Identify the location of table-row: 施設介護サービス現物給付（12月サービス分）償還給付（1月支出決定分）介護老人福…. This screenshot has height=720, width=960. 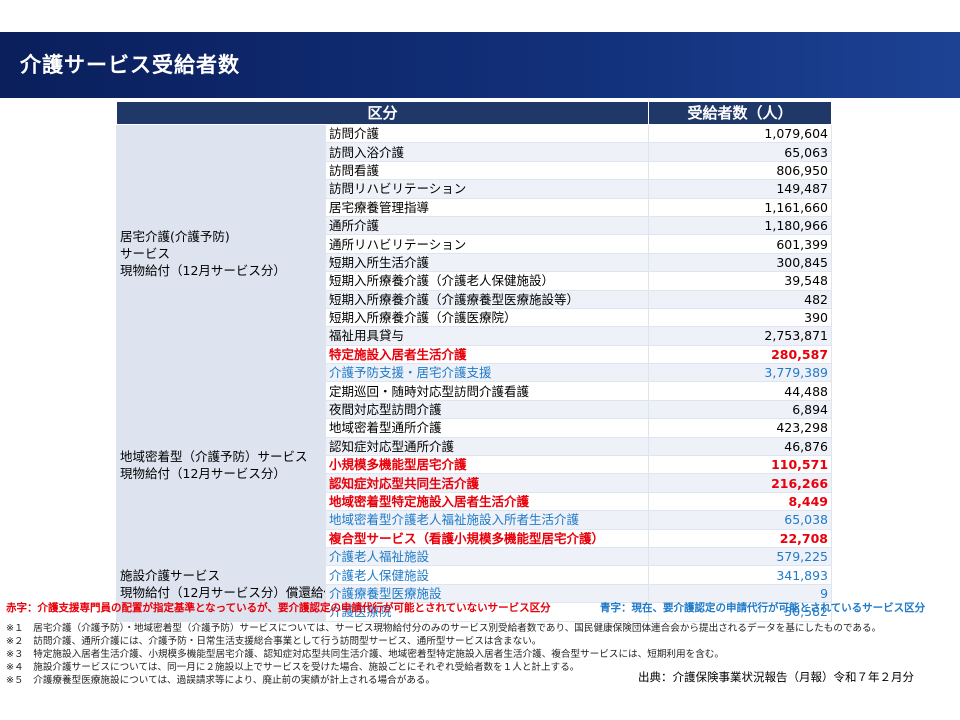
(474, 584).